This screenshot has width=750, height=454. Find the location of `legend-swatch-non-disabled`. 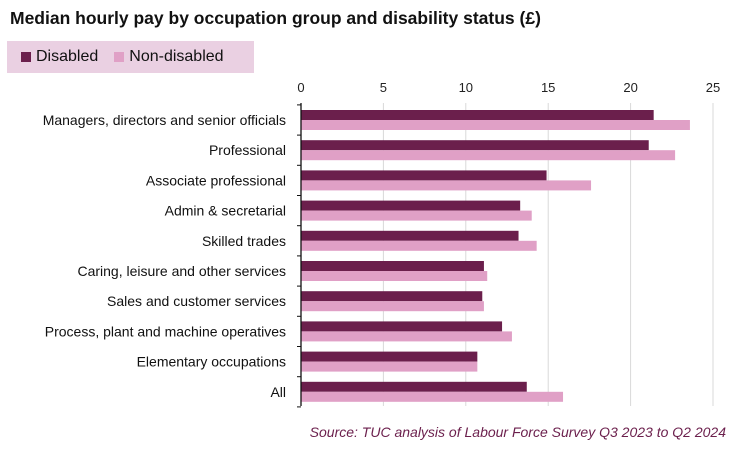

legend-swatch-non-disabled is located at coordinates (119, 57).